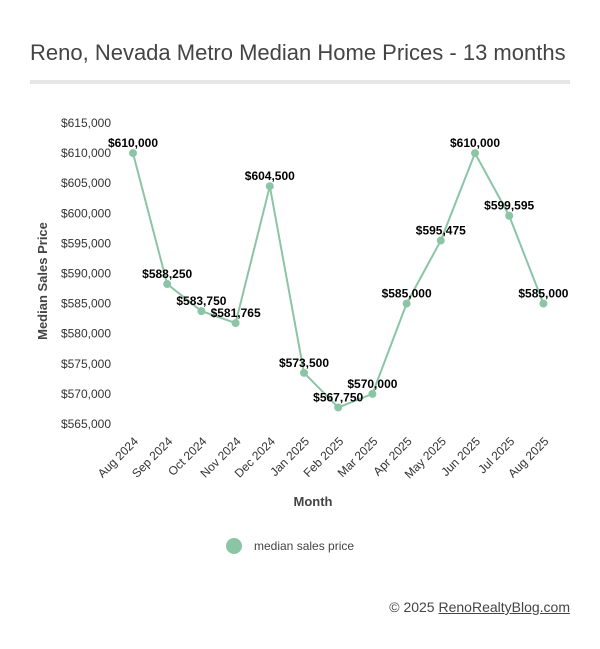 The height and width of the screenshot is (649, 600). What do you see at coordinates (313, 501) in the screenshot?
I see `x-axis-title: Month` at bounding box center [313, 501].